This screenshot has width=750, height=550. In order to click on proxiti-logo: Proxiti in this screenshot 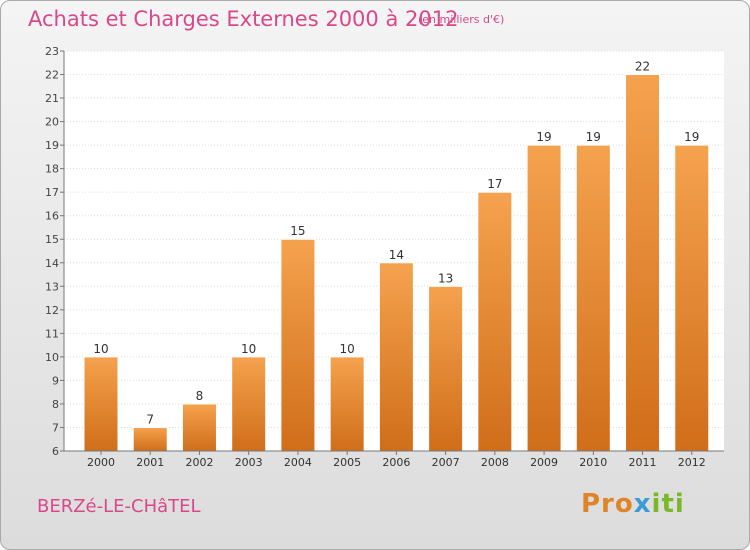, I will do `click(633, 504)`.